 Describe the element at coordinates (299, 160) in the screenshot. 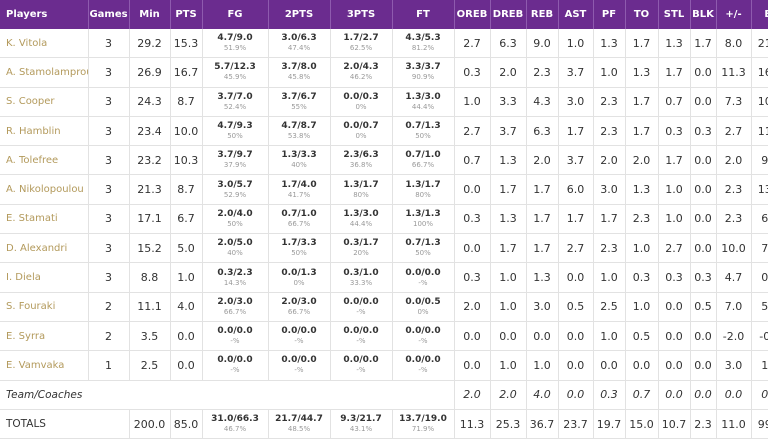

I see `2pts-cell: 1.3/3.3 40%` at that location.